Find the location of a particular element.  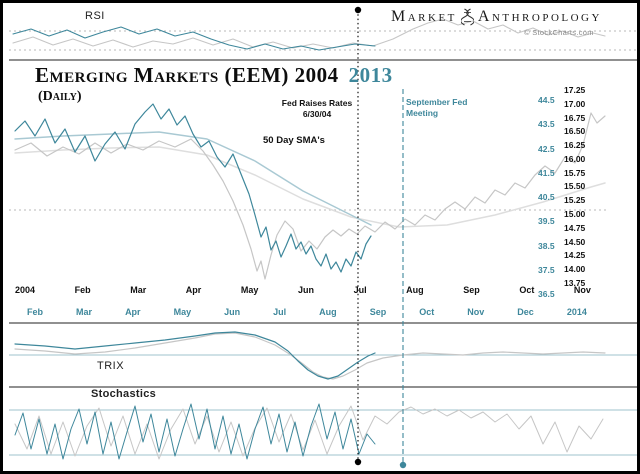

month-label-2013: Feb is located at coordinates (35, 312).